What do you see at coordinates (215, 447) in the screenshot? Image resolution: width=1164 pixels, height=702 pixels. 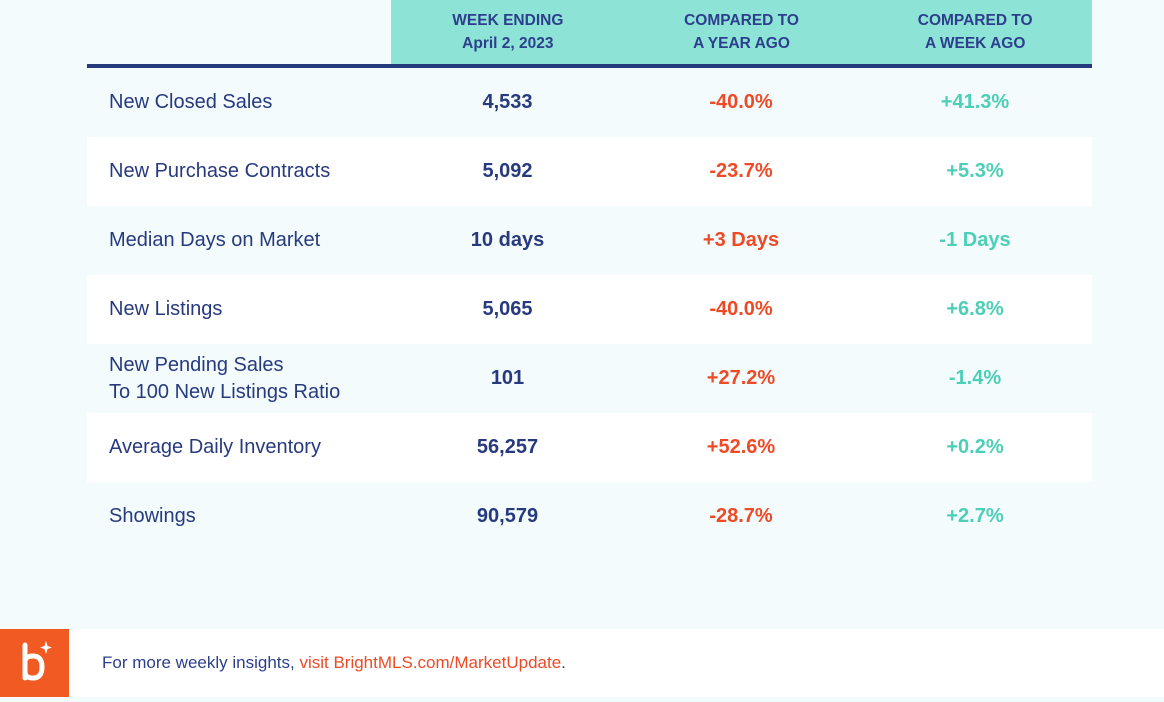 I see `row-label: Average Daily Inventory` at bounding box center [215, 447].